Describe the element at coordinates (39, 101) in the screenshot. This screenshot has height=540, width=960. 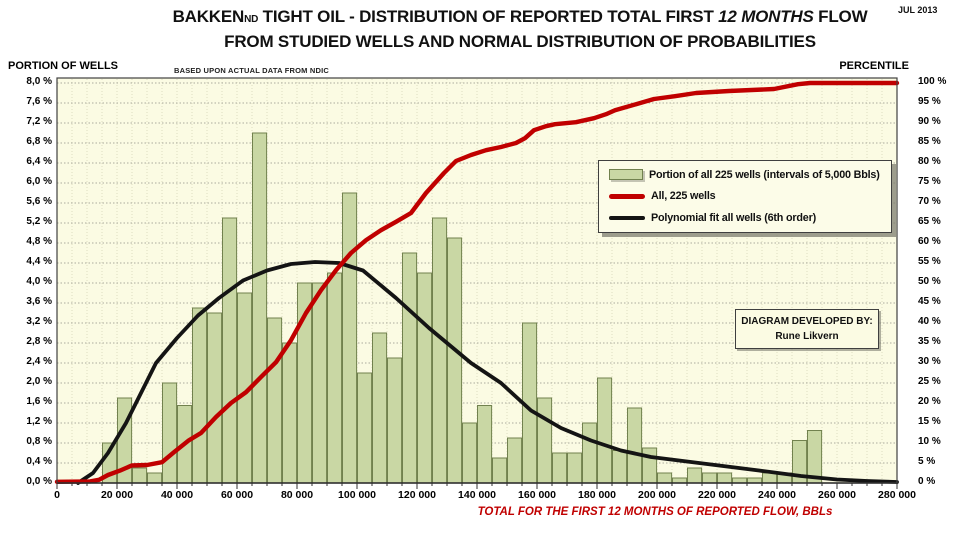
I see `y-left-tick-label: 7,6 %` at that location.